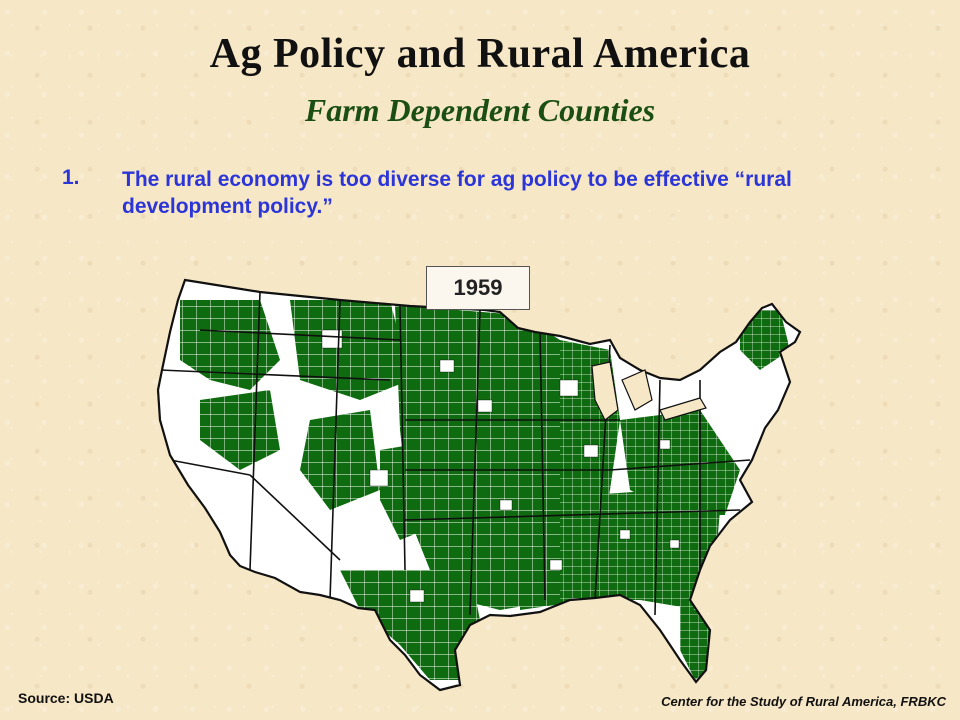 This screenshot has height=720, width=960. Describe the element at coordinates (480, 54) in the screenshot. I see `slide-title: Ag Policy and Rural America` at that location.